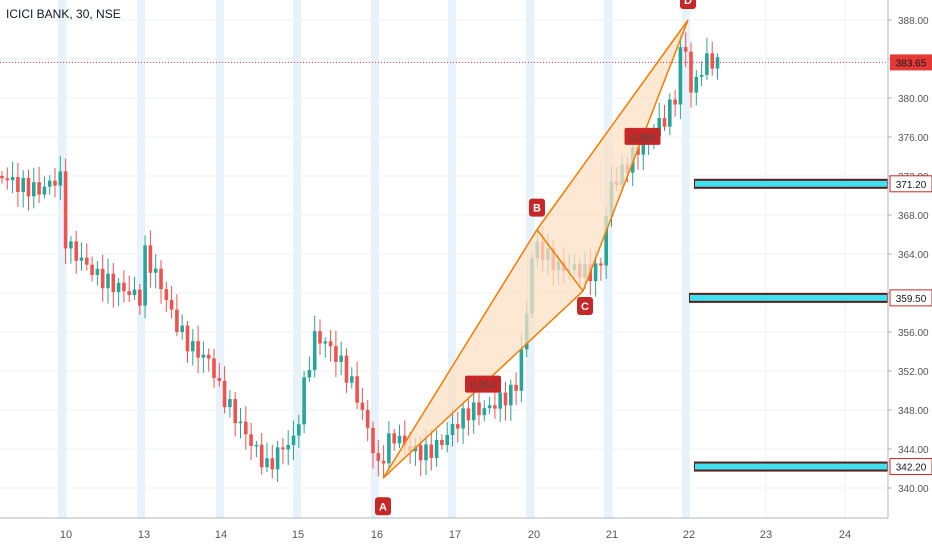 The width and height of the screenshot is (932, 550). What do you see at coordinates (585, 307) in the screenshot?
I see `pattern-point-label: C` at bounding box center [585, 307].